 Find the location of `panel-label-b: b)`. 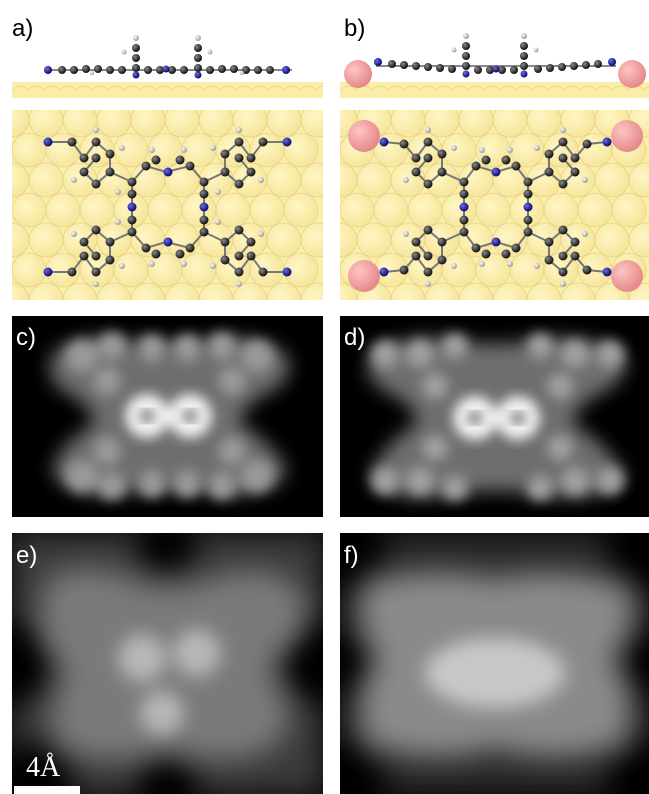

panel-label-b: b) is located at coordinates (355, 28).